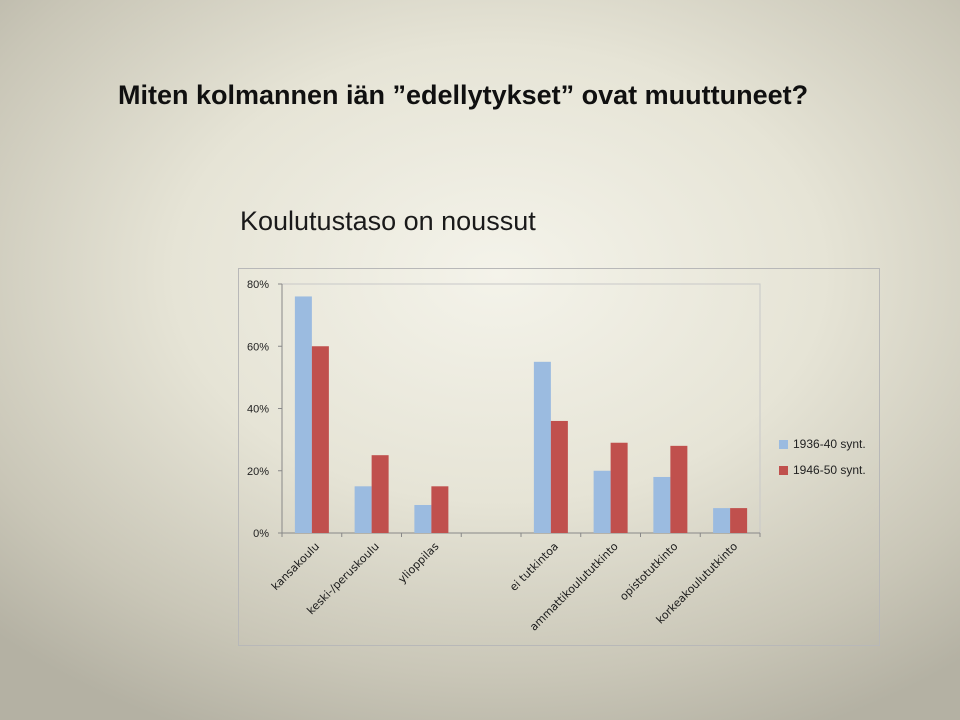 This screenshot has width=960, height=720. I want to click on chart-legend: 1936-40 synt. 1946-50 synt., so click(822, 457).